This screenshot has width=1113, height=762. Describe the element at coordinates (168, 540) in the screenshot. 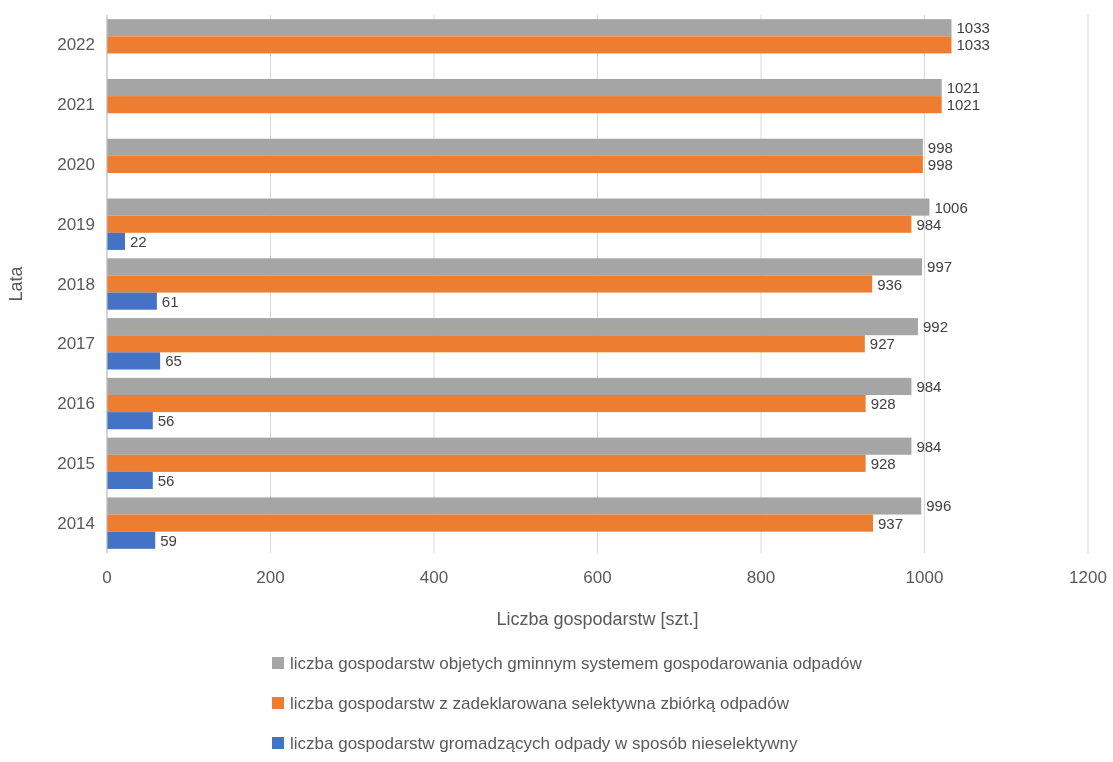

I see `data-label: 59` at that location.